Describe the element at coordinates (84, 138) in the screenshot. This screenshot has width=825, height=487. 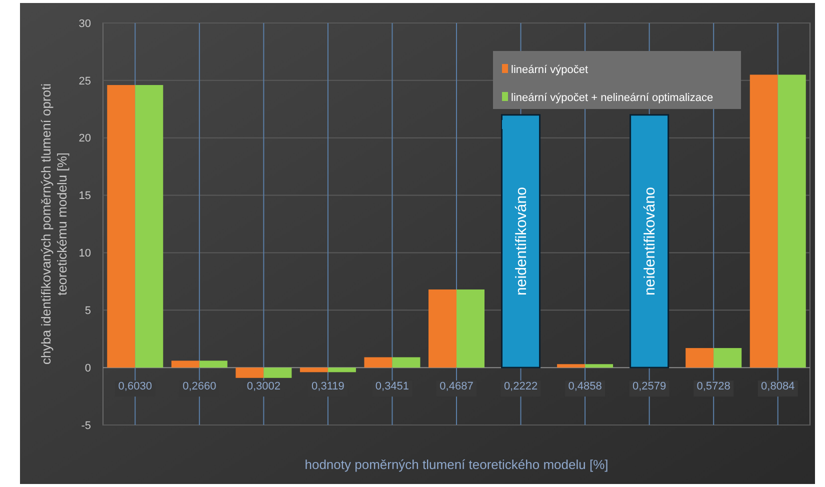
I see `y-tick-label: 20` at that location.